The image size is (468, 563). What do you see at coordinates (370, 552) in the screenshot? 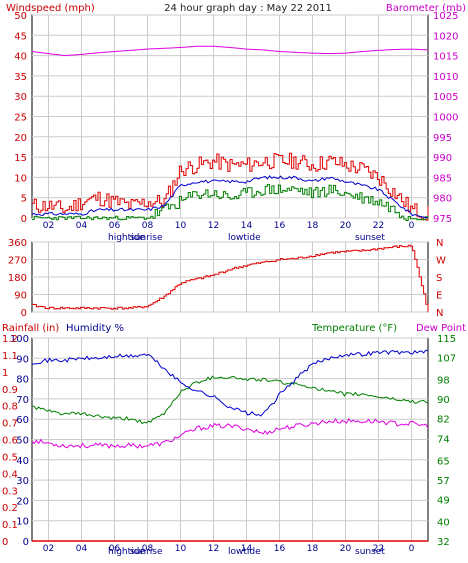
I see `sunset-label-bottom: sunset` at bounding box center [370, 552].